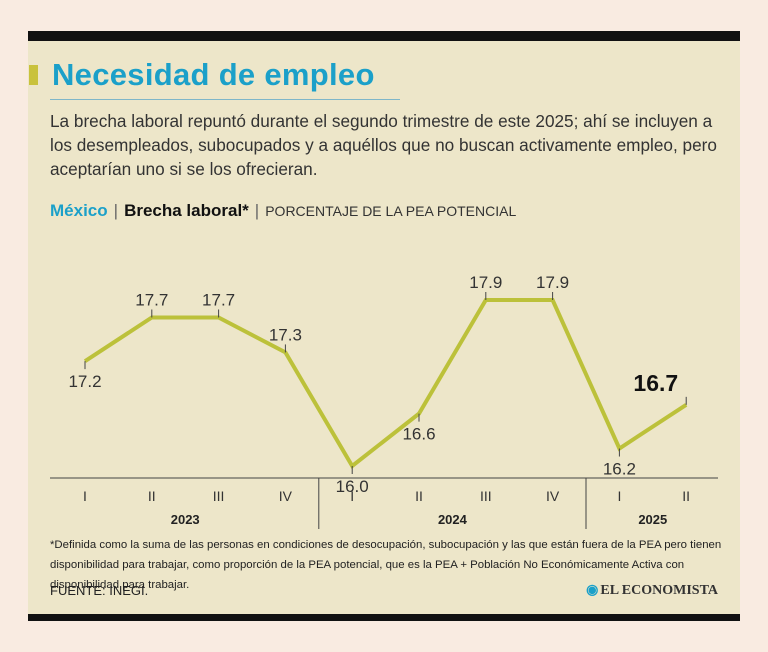 The height and width of the screenshot is (652, 768). I want to click on x-group-label: 2024, so click(453, 519).